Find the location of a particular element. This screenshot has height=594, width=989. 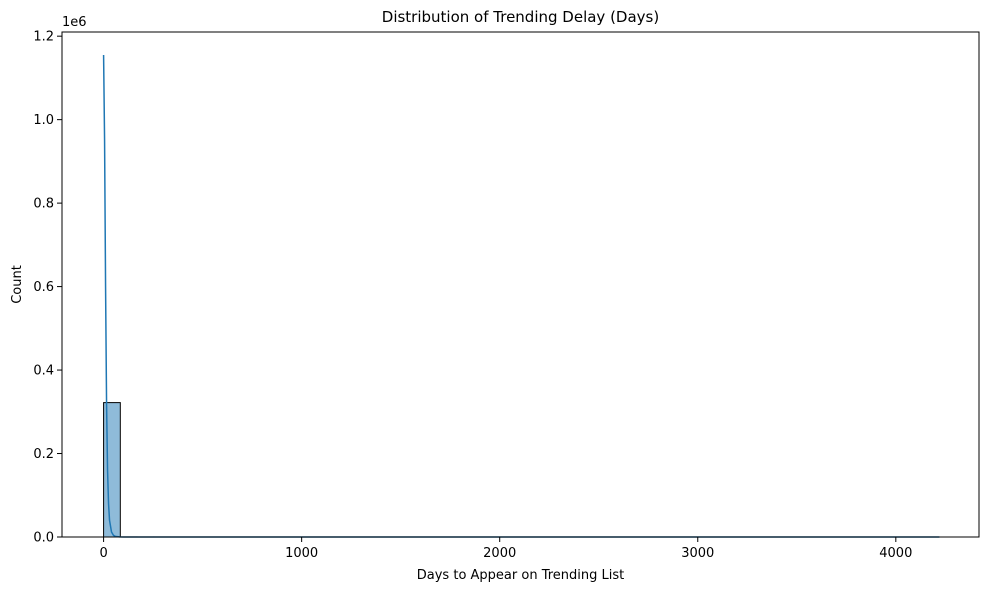

y-tick-label: 0.4 is located at coordinates (43, 371).